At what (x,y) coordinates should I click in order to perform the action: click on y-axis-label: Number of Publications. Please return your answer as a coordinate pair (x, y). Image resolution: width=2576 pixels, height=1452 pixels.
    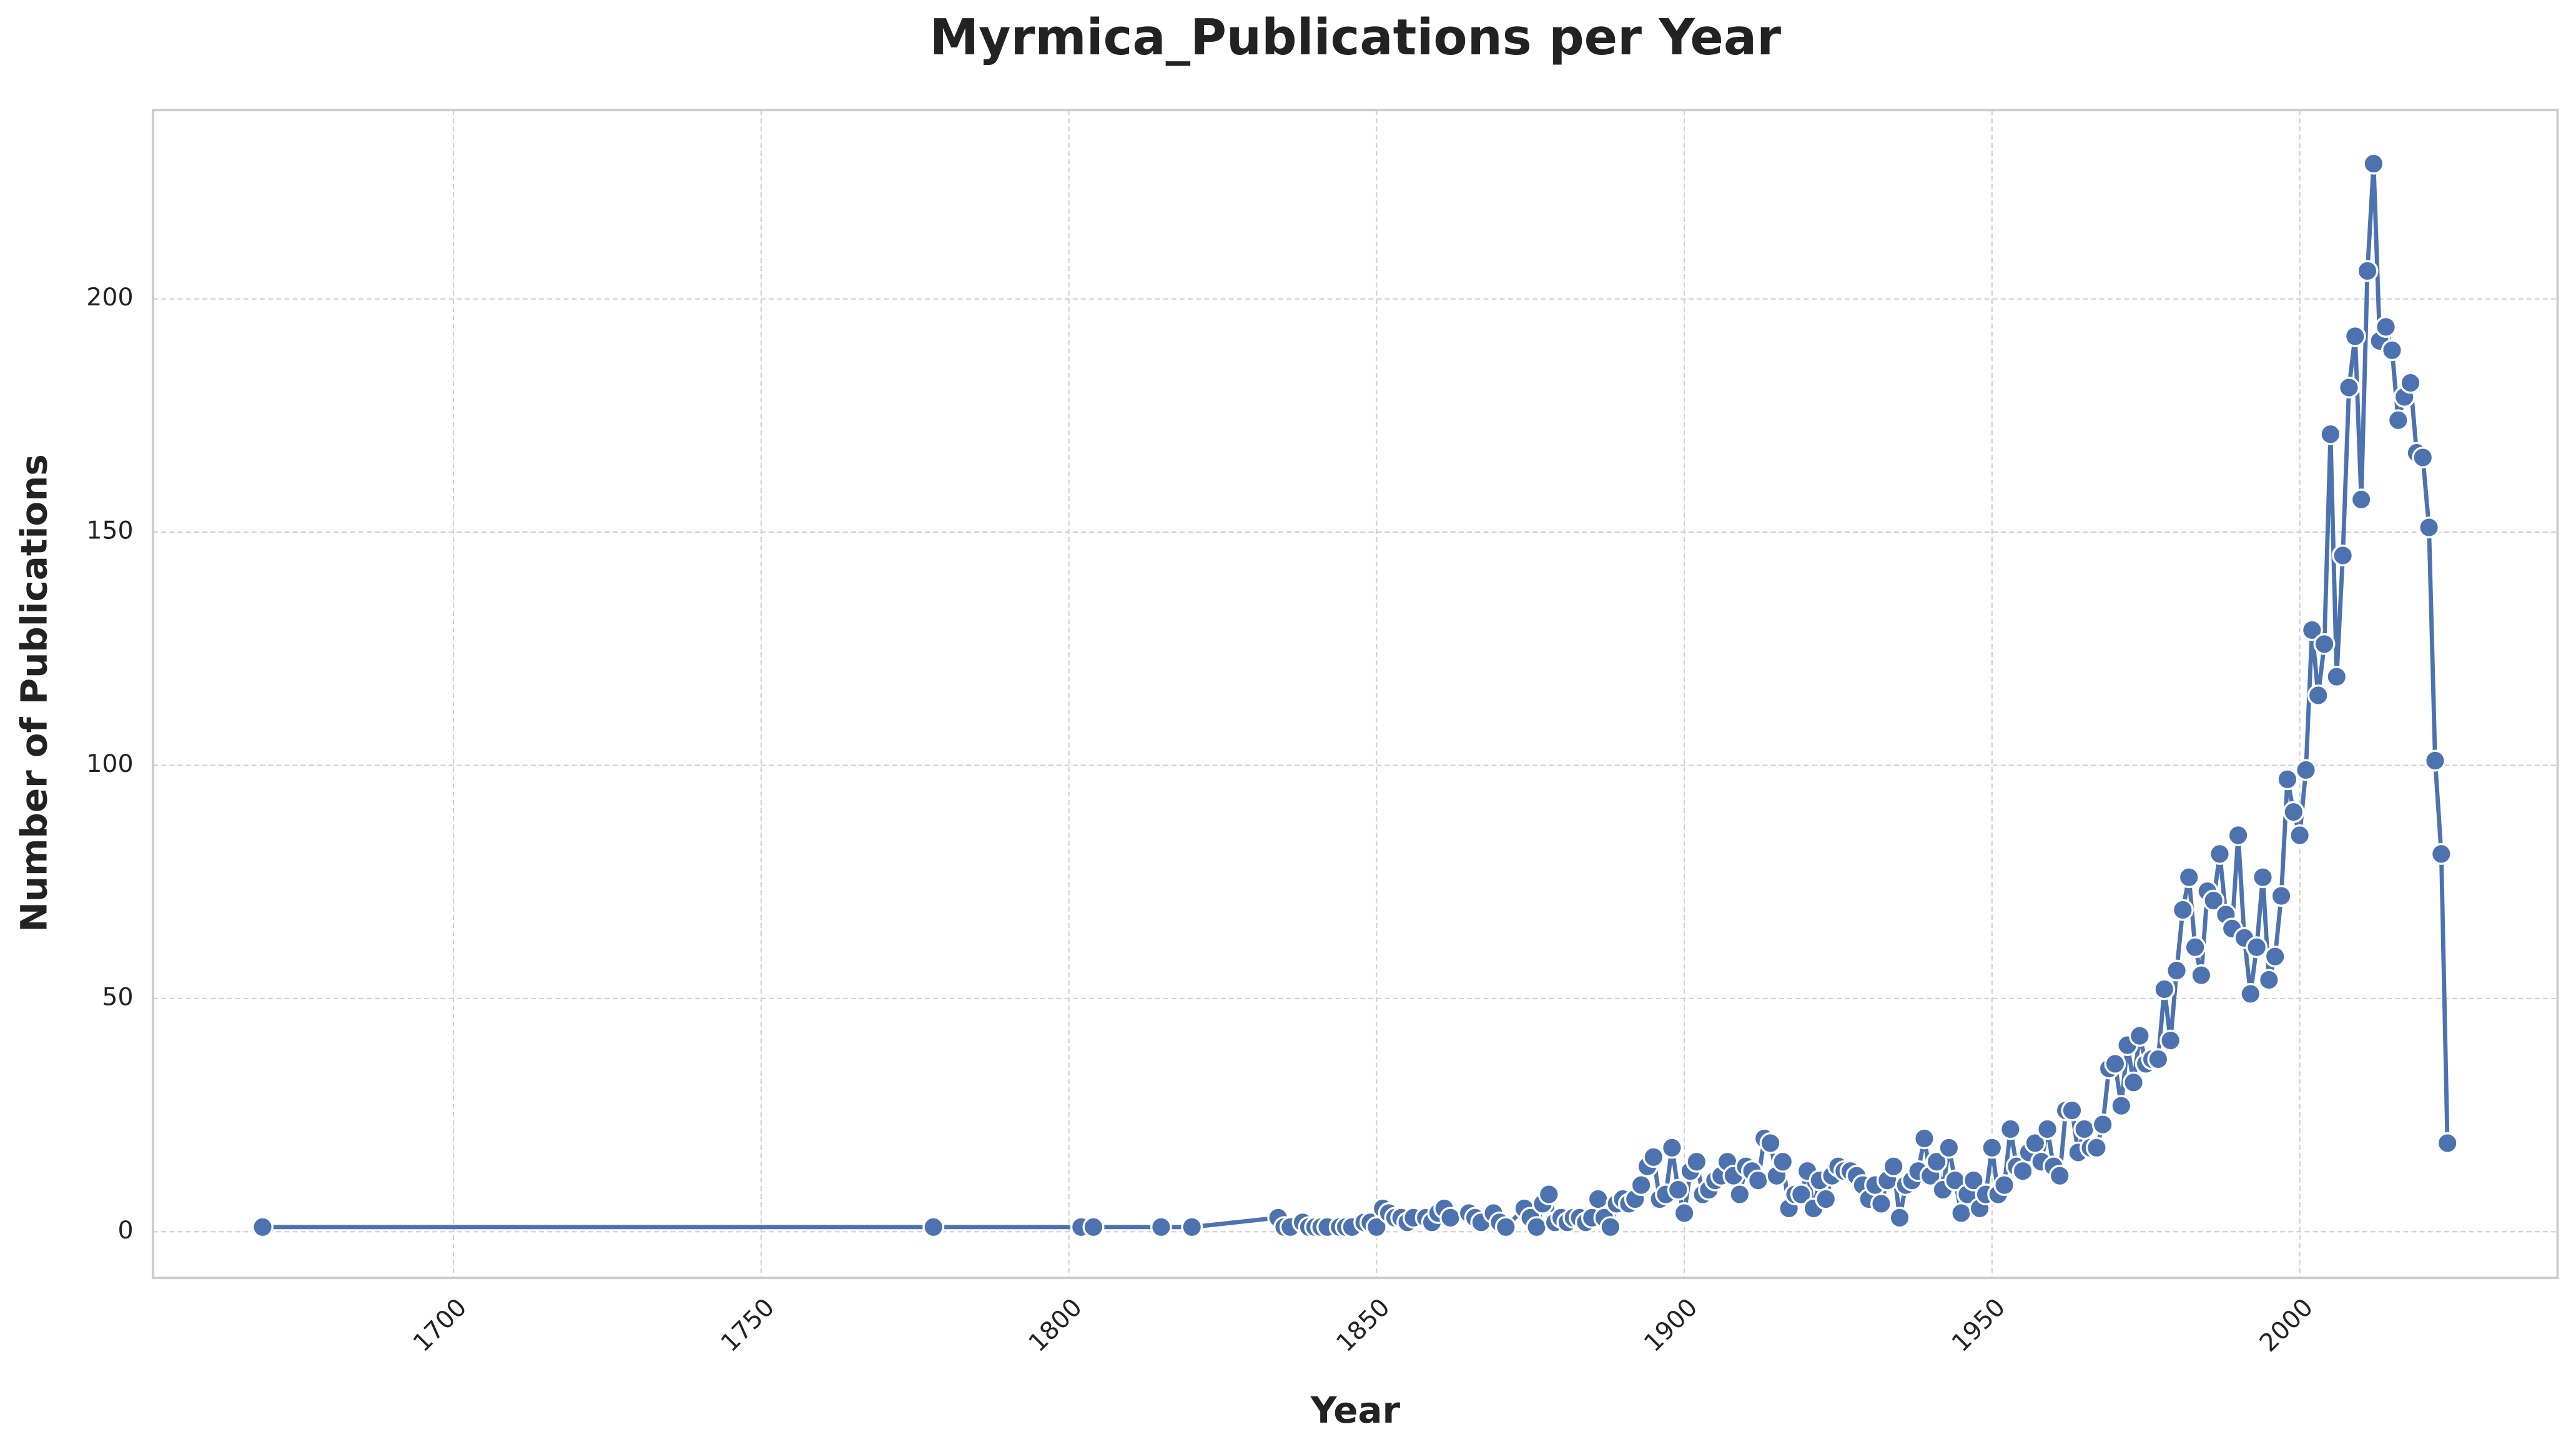
    Looking at the image, I should click on (33, 693).